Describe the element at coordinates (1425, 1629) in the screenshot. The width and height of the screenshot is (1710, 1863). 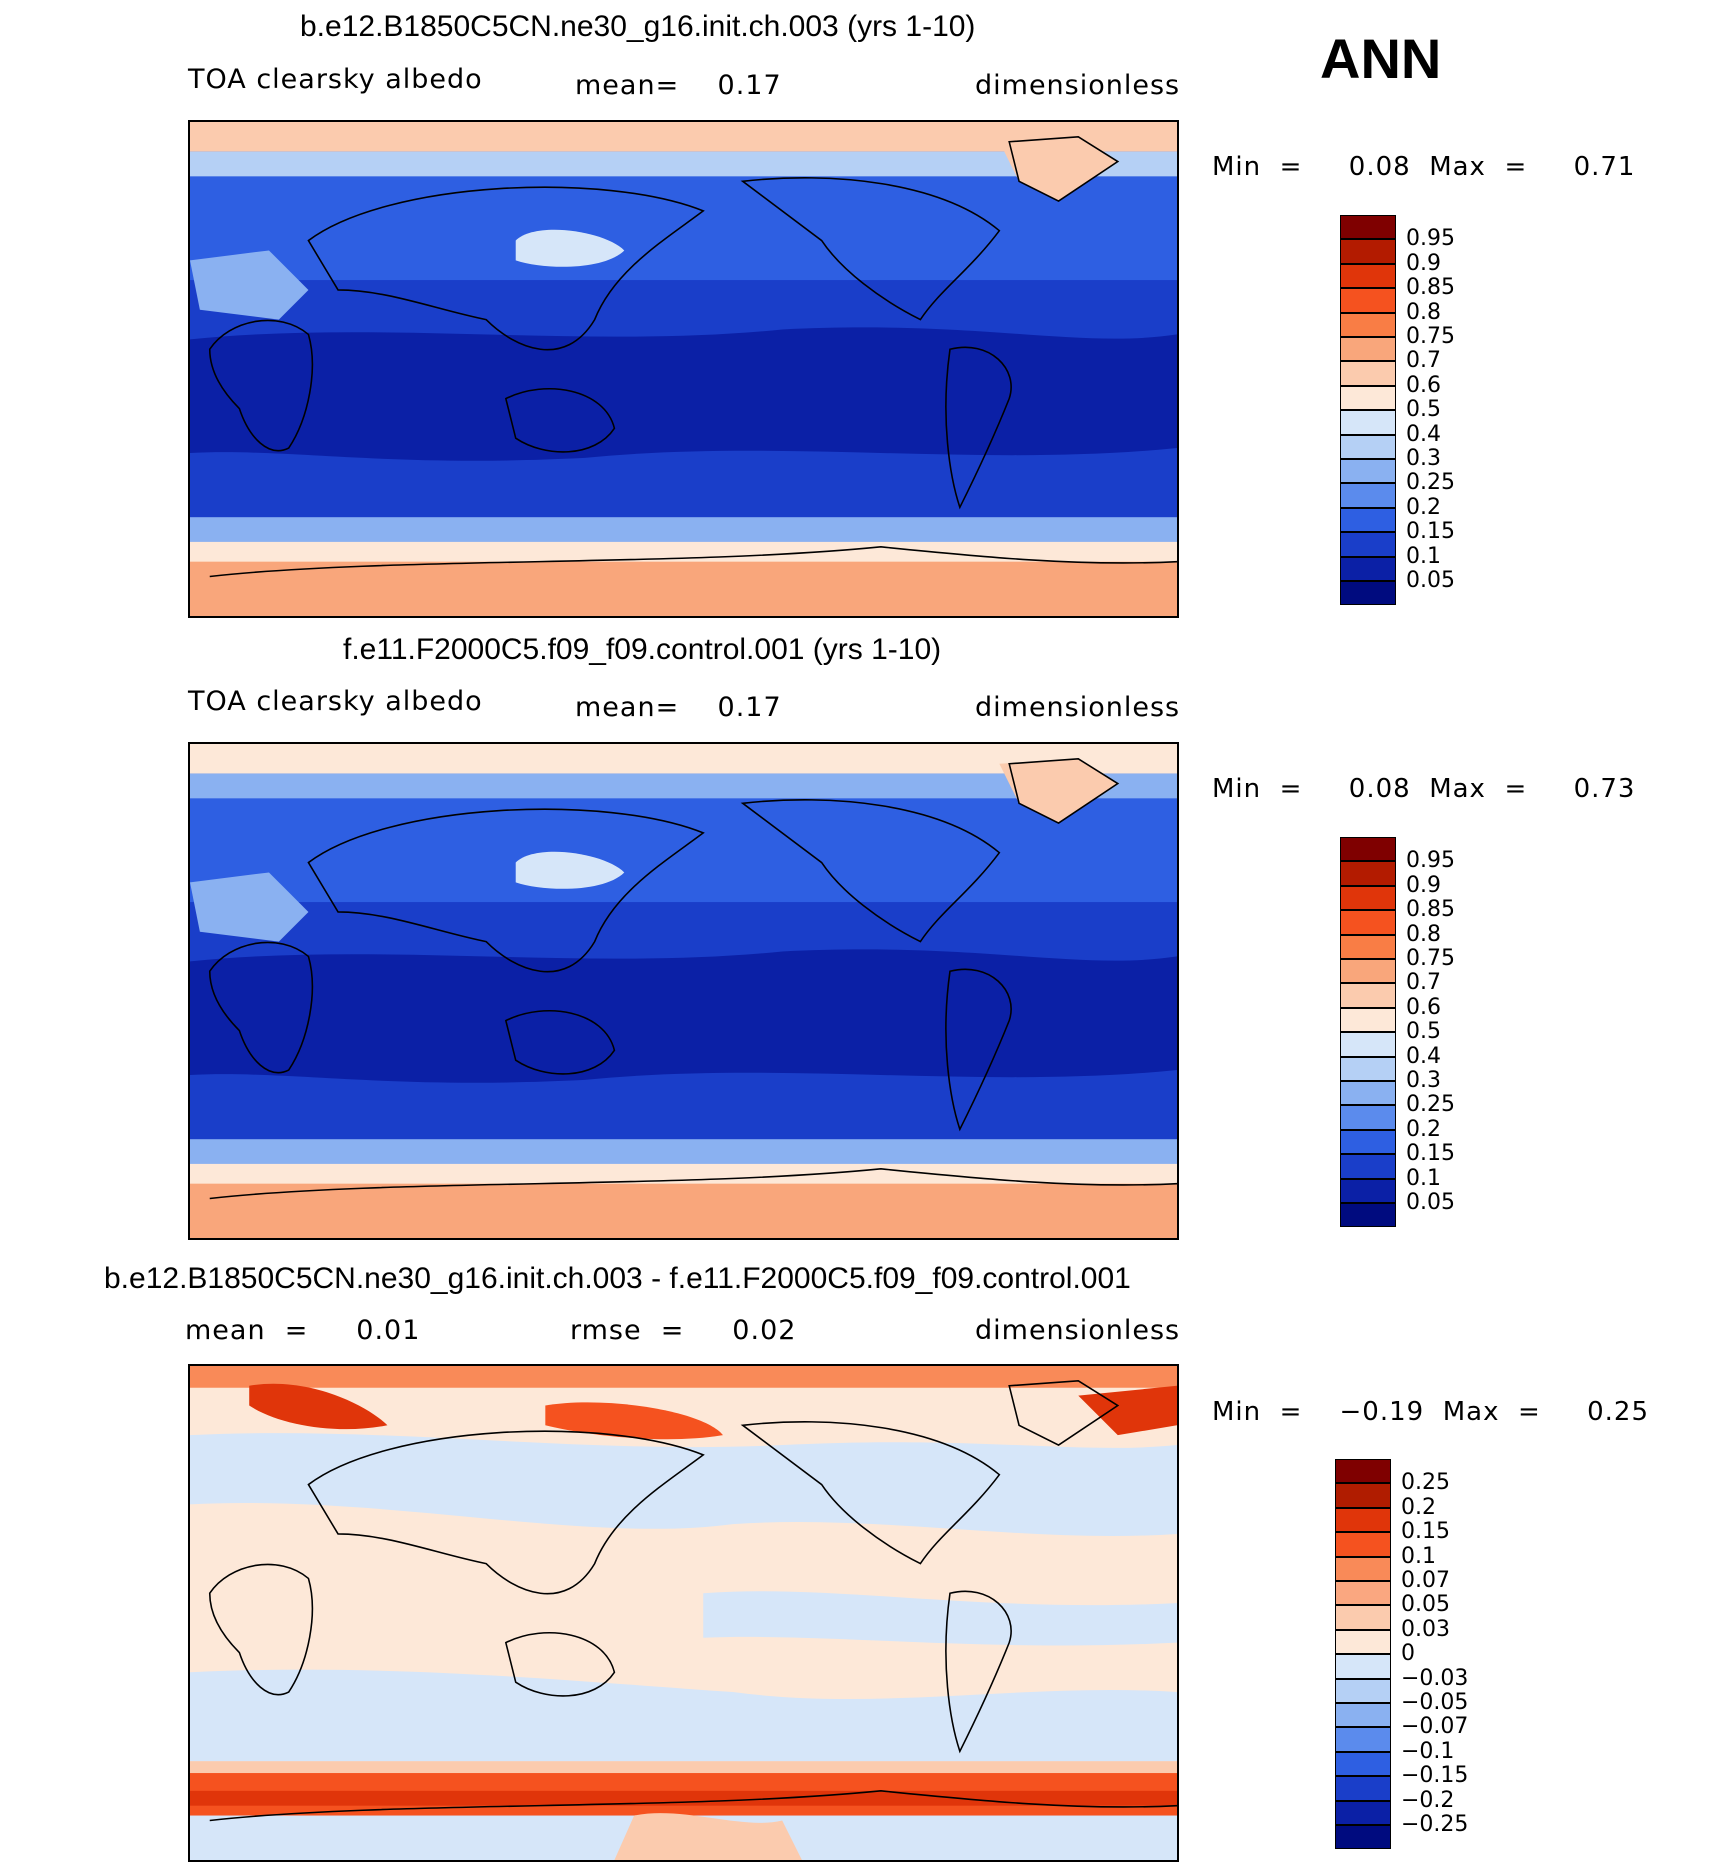
I see `colorbar-level-label: 0.03` at that location.